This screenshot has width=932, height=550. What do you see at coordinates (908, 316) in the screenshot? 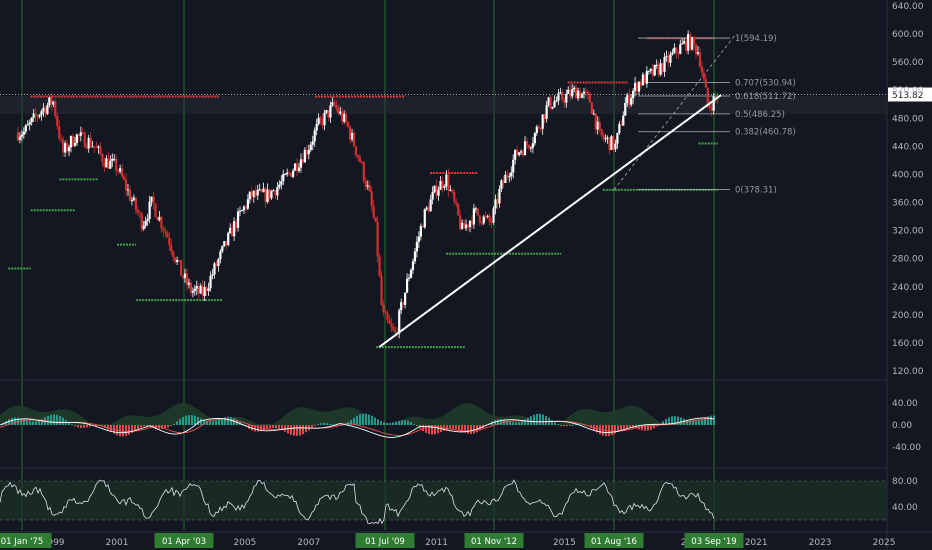
I see `price-tick-label: 200.00` at bounding box center [908, 316].